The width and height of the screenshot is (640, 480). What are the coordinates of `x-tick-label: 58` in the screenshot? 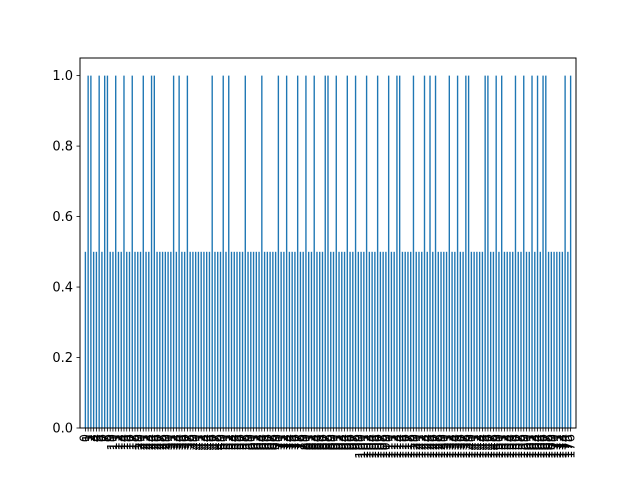 It's located at (245, 442).